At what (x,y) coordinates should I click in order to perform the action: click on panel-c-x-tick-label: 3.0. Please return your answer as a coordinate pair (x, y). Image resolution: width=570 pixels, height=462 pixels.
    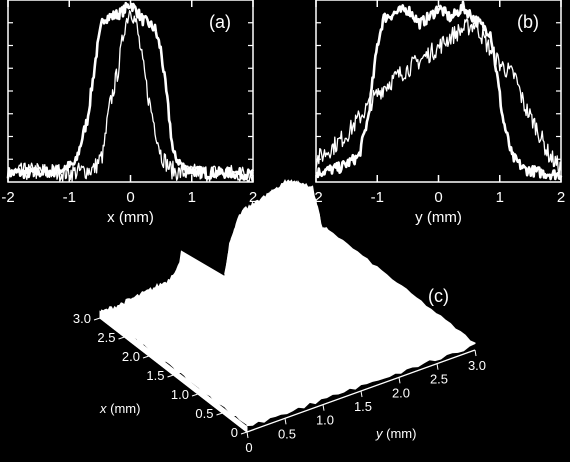
    Looking at the image, I should click on (82, 318).